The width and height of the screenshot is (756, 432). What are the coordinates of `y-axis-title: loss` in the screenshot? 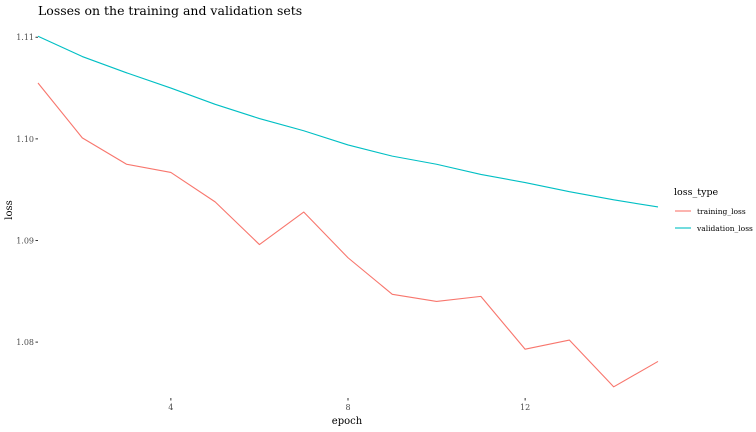 It's located at (9, 209).